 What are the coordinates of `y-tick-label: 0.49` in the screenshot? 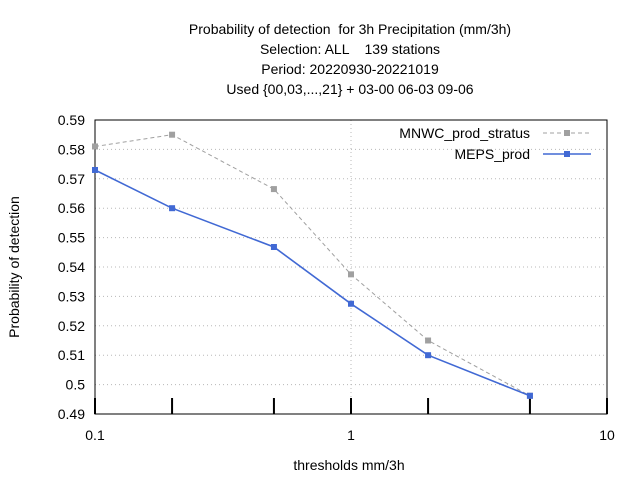 It's located at (71, 414).